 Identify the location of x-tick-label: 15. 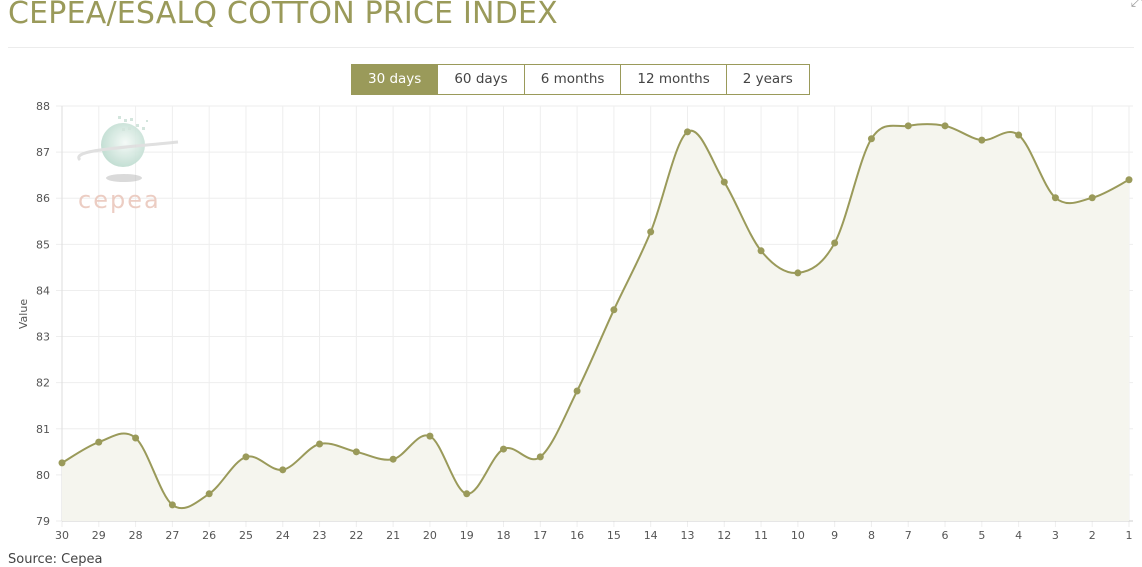
(614, 535).